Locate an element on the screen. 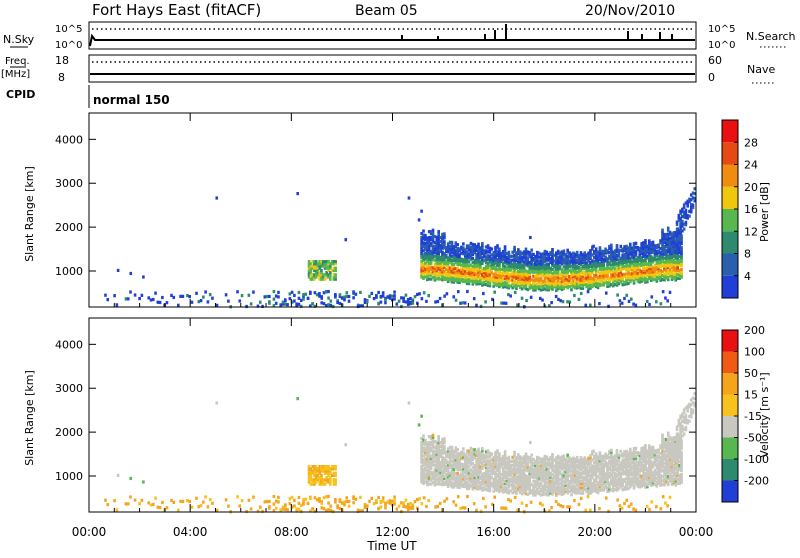  nsearch-label: N.Search is located at coordinates (771, 36).